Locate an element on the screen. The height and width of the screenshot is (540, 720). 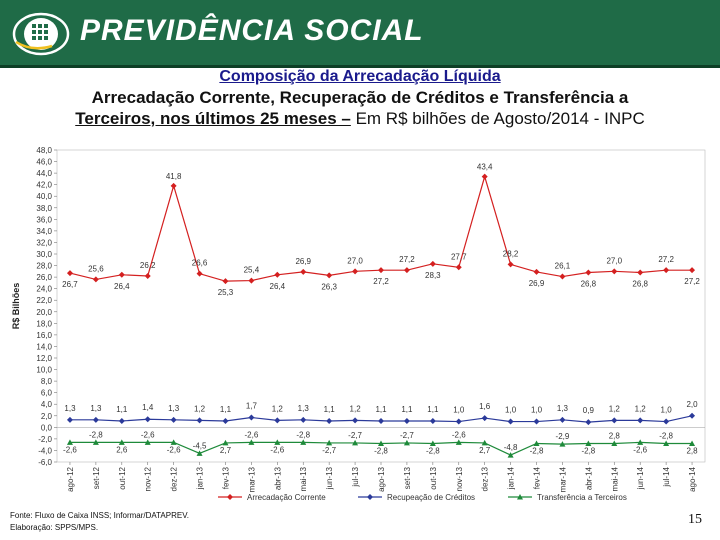
chart-title: Composição da Arrecadação Líquida is located at coordinates (360, 76).